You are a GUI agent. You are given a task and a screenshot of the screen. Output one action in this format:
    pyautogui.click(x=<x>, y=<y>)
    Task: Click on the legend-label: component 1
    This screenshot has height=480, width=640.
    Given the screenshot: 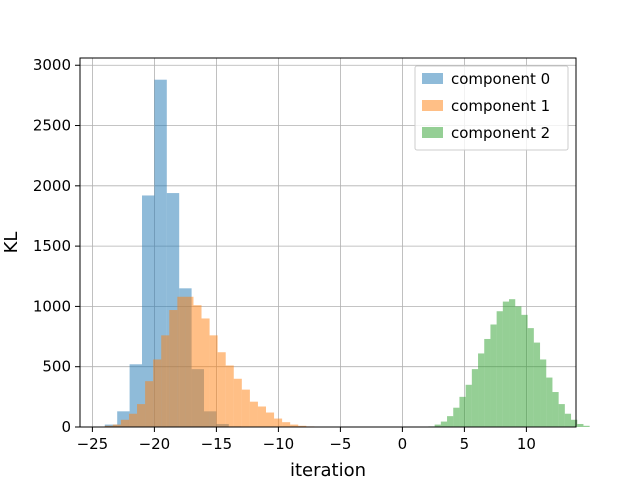 What is the action you would take?
    pyautogui.click(x=500, y=106)
    